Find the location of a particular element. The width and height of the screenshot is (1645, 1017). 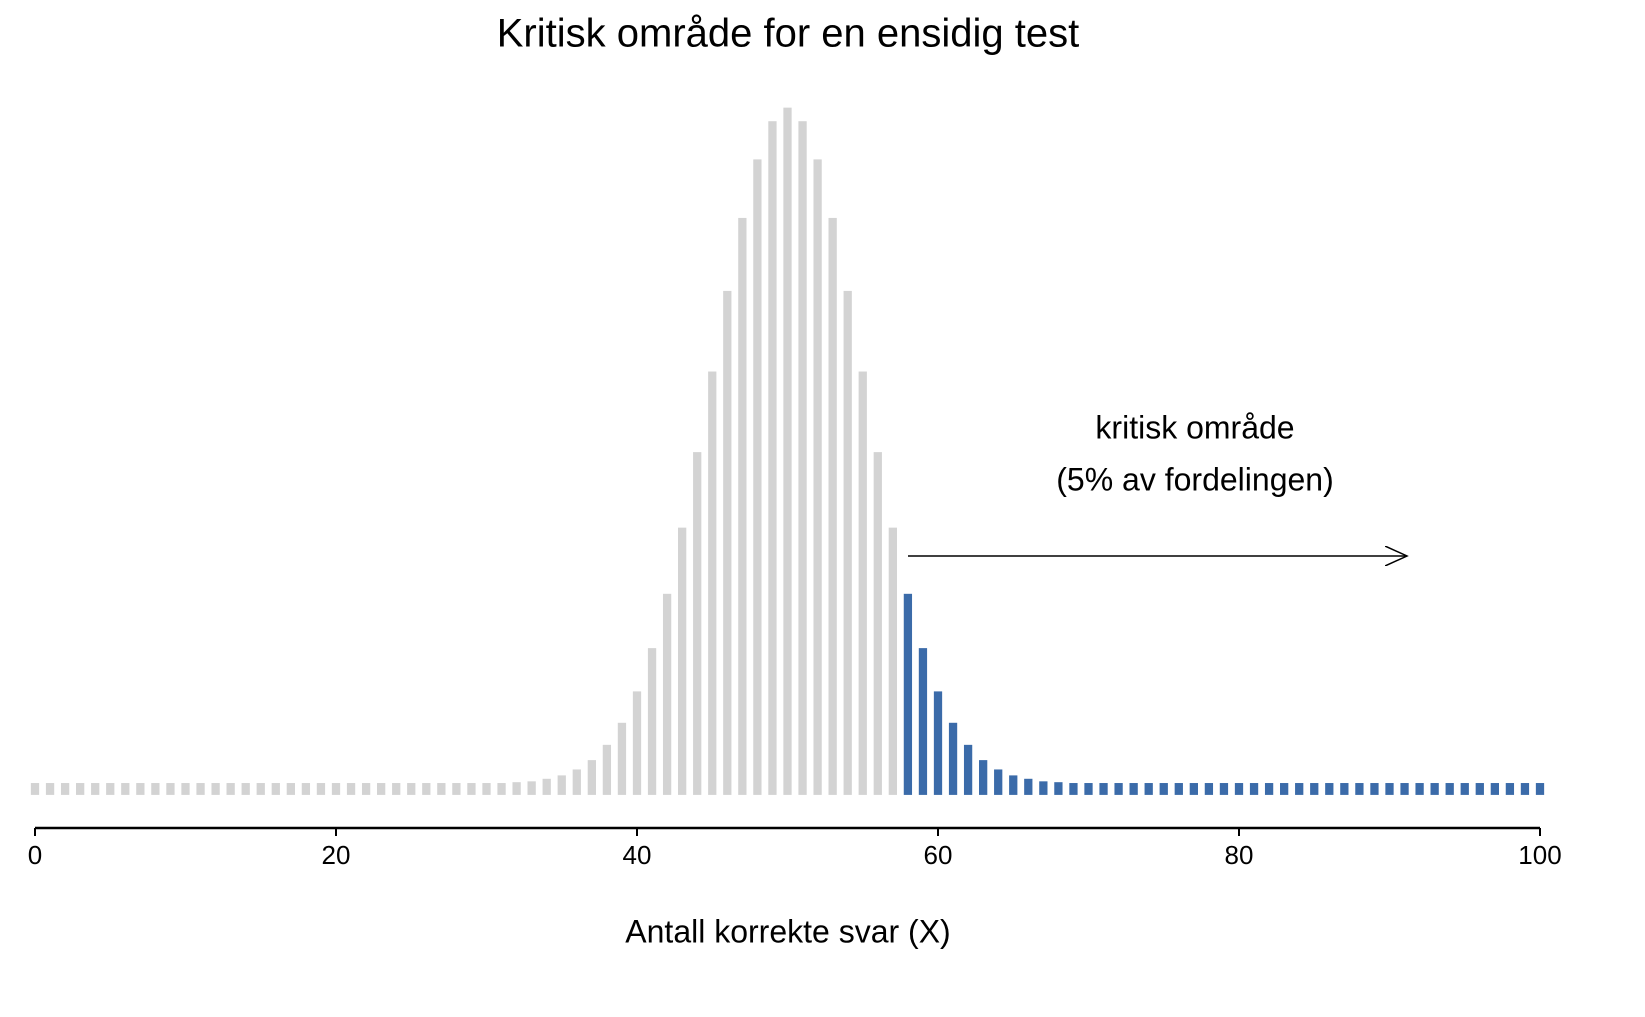

x-tick-label: 20 is located at coordinates (336, 855).